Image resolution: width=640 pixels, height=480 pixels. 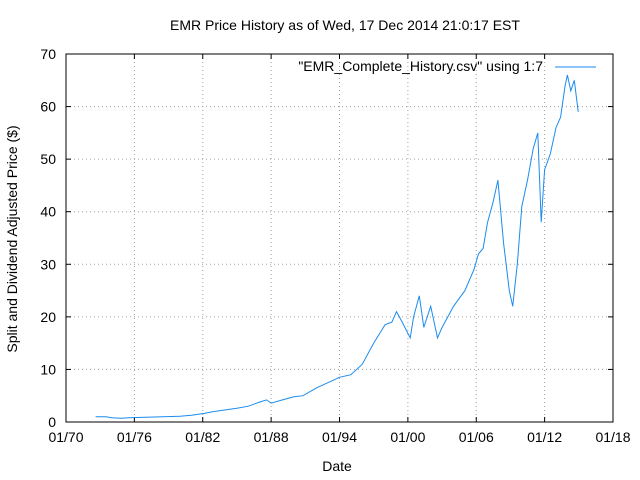 What do you see at coordinates (48, 107) in the screenshot?
I see `y-tick-label: 60` at bounding box center [48, 107].